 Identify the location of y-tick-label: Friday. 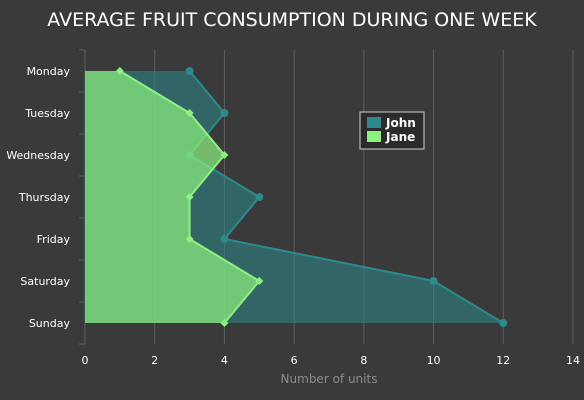
(54, 239).